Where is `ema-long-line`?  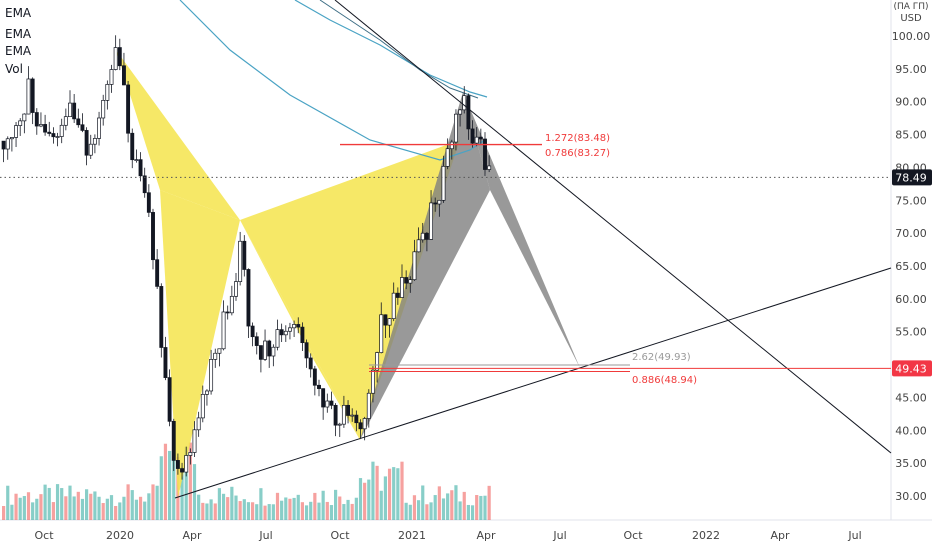
ema-long-line is located at coordinates (332, 80).